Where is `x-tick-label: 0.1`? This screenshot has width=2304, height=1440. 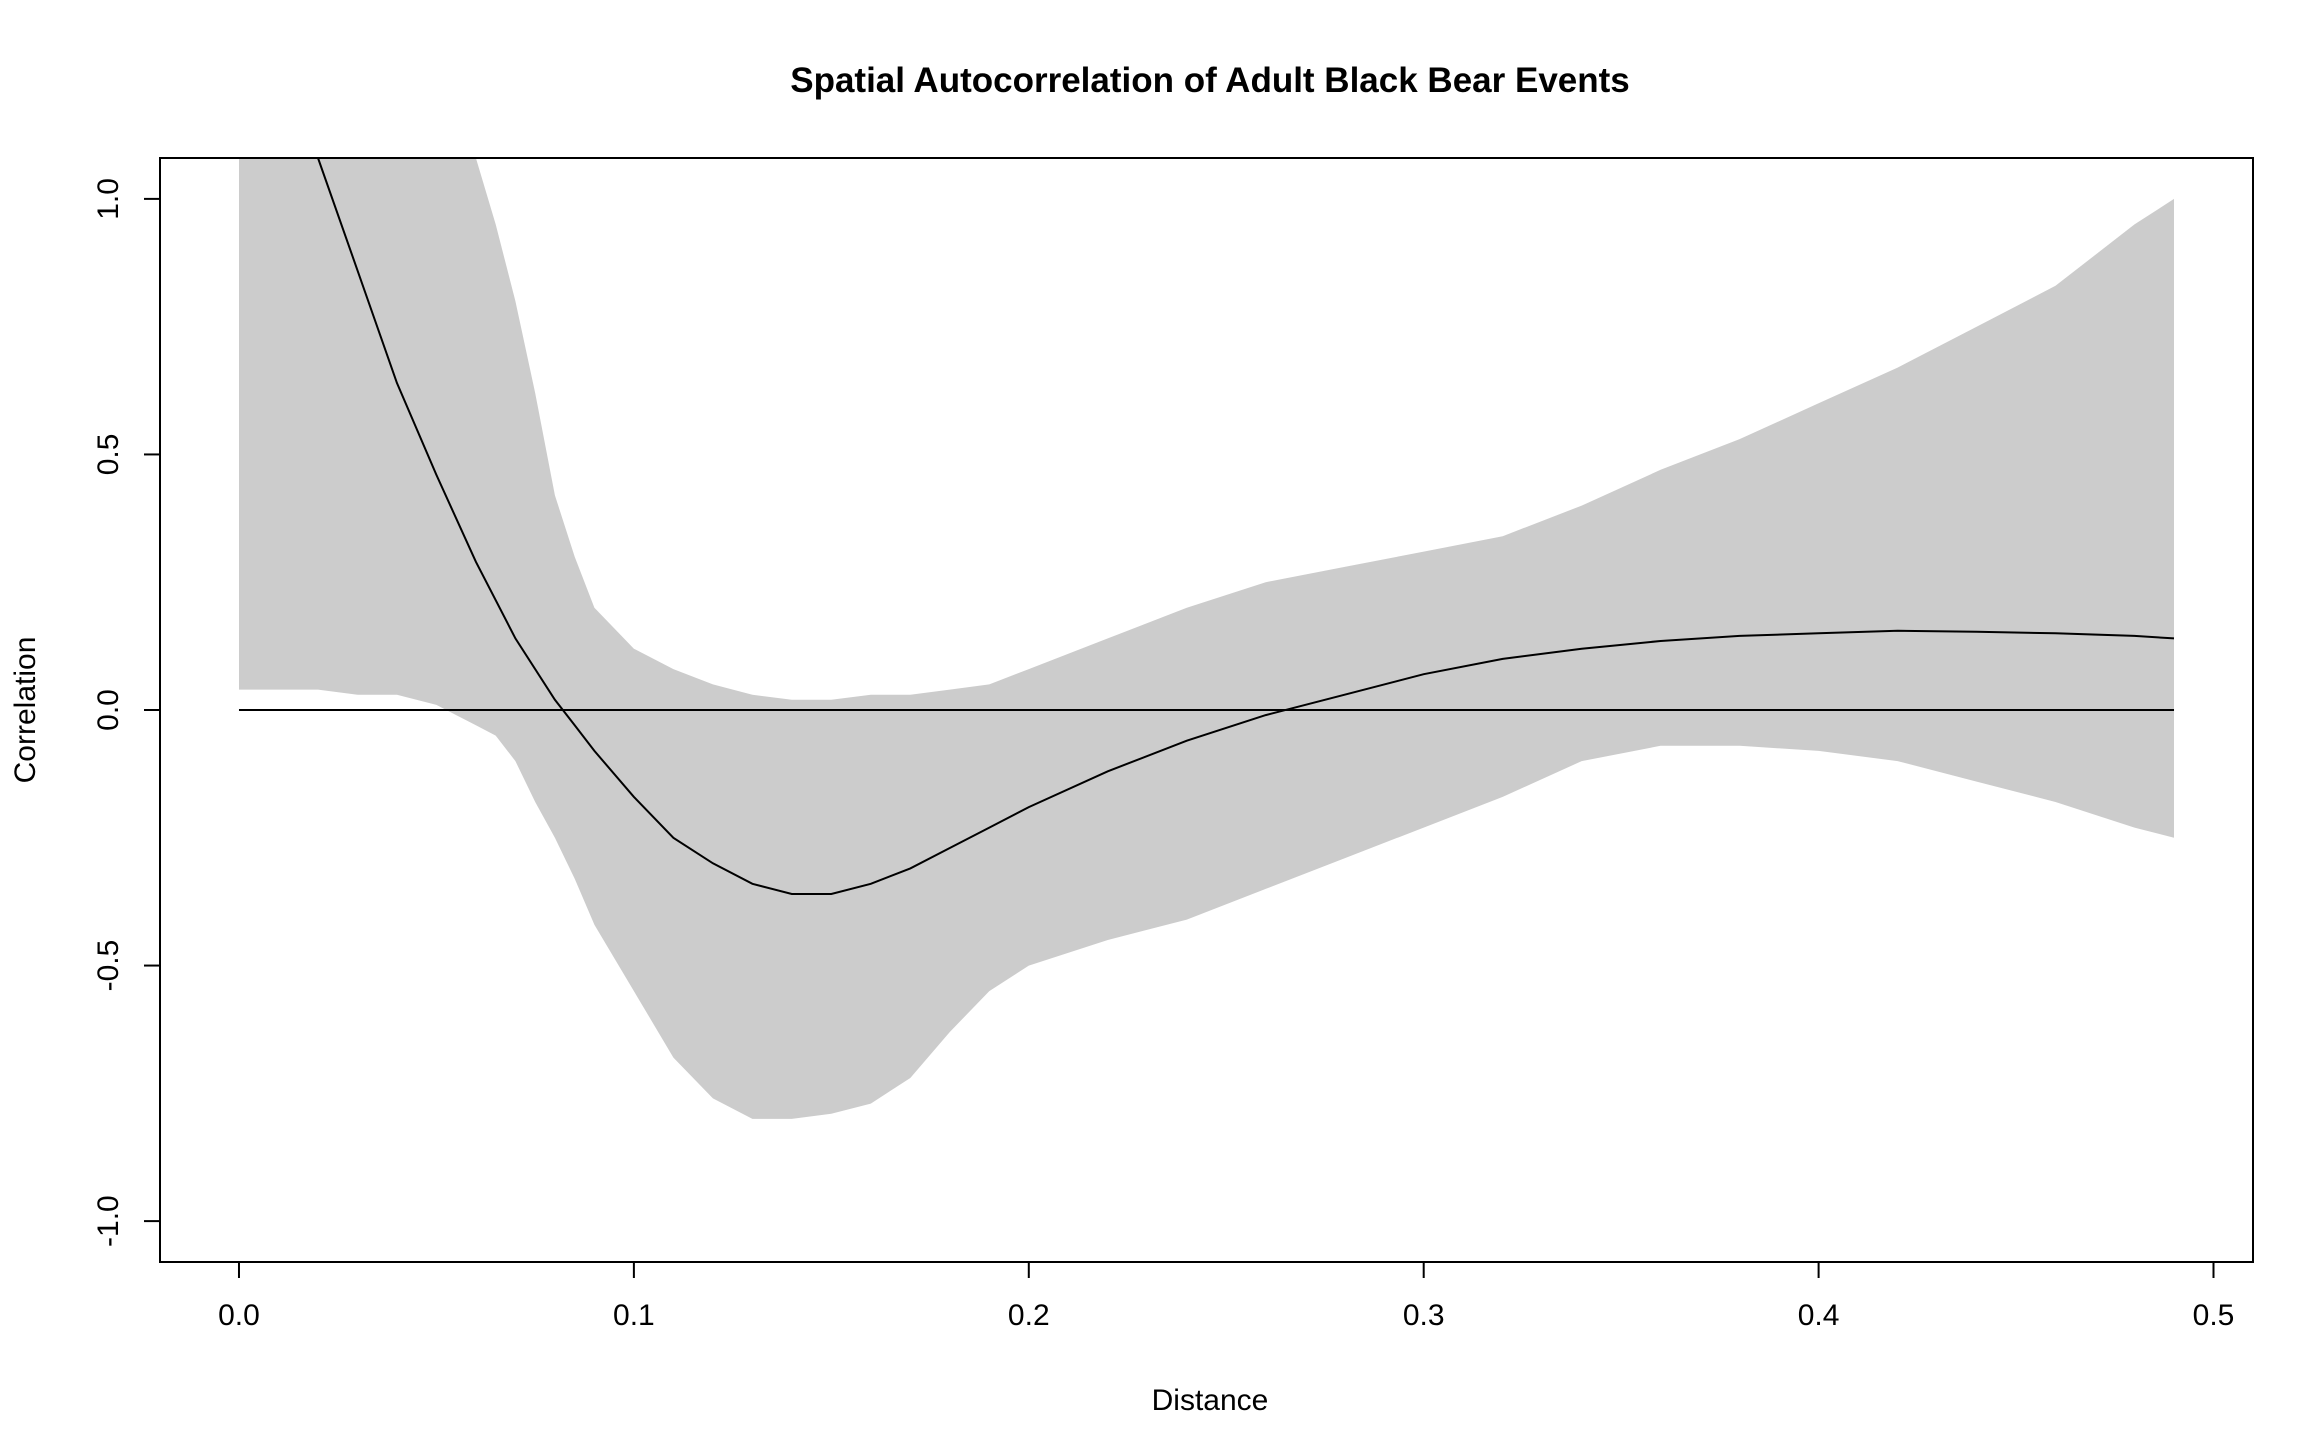 x-tick-label: 0.1 is located at coordinates (634, 1315).